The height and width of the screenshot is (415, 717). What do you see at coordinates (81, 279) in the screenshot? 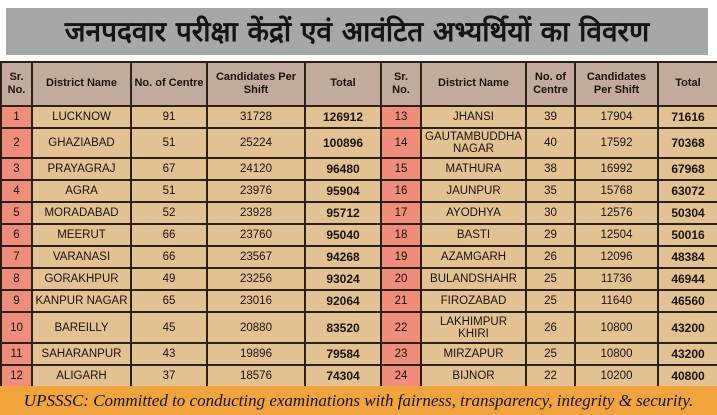
I see `district-cell: GORAKHPUR` at bounding box center [81, 279].